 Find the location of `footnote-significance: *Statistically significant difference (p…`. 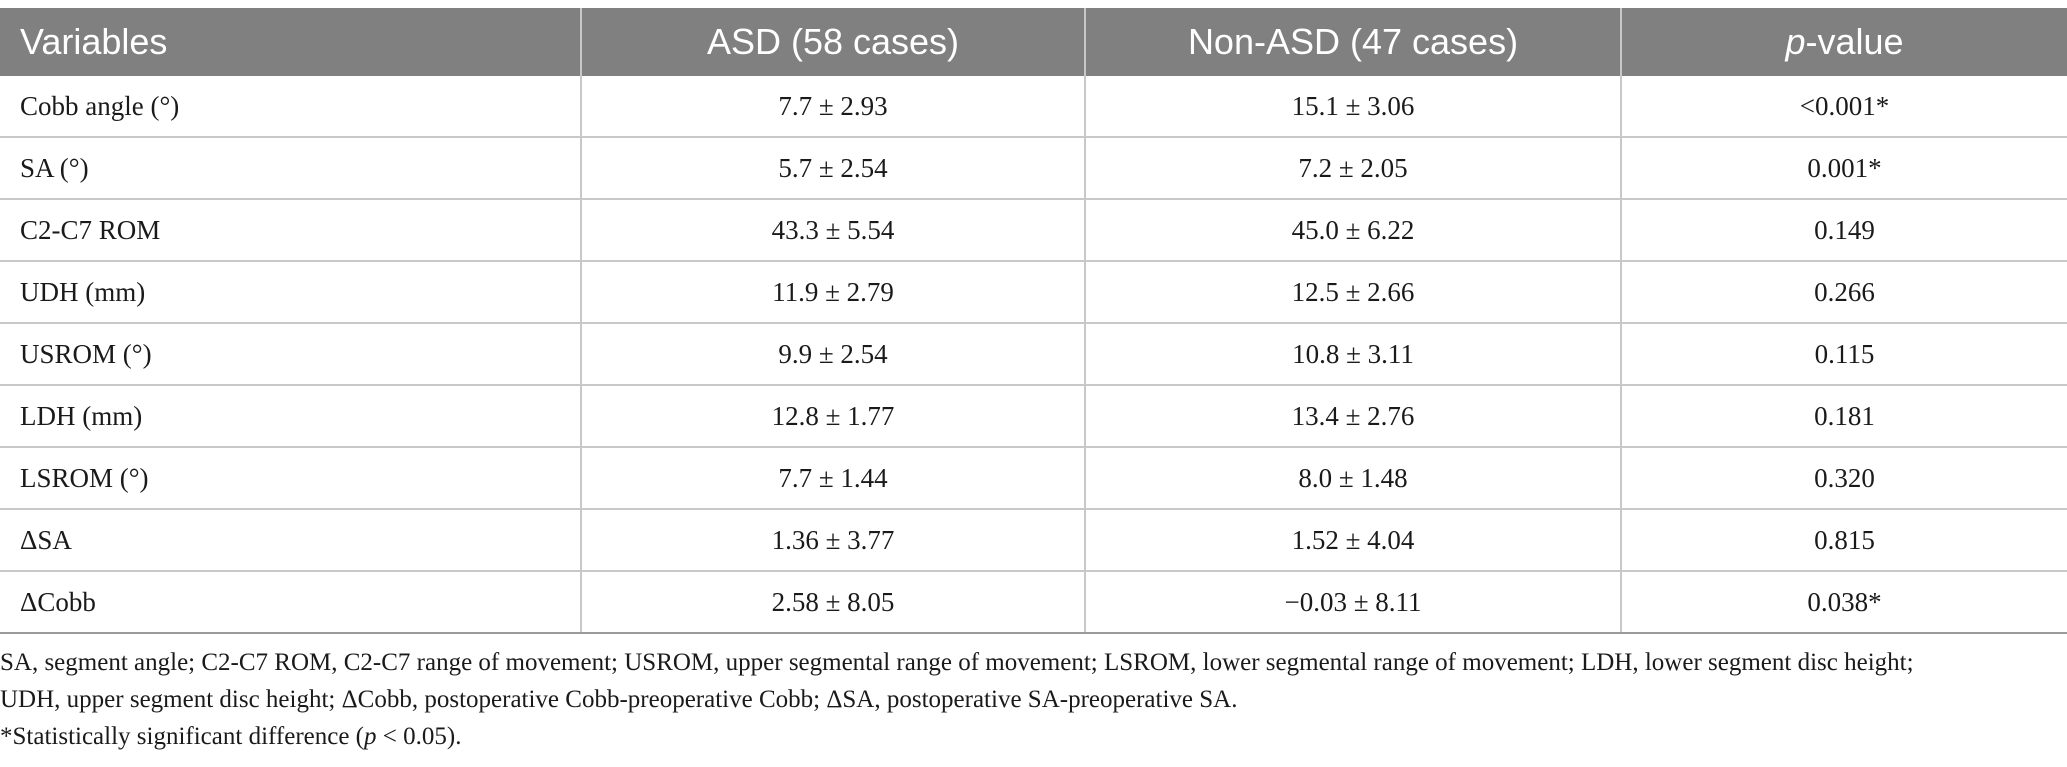

footnote-significance: *Statistically significant difference (p… is located at coordinates (1030, 736).